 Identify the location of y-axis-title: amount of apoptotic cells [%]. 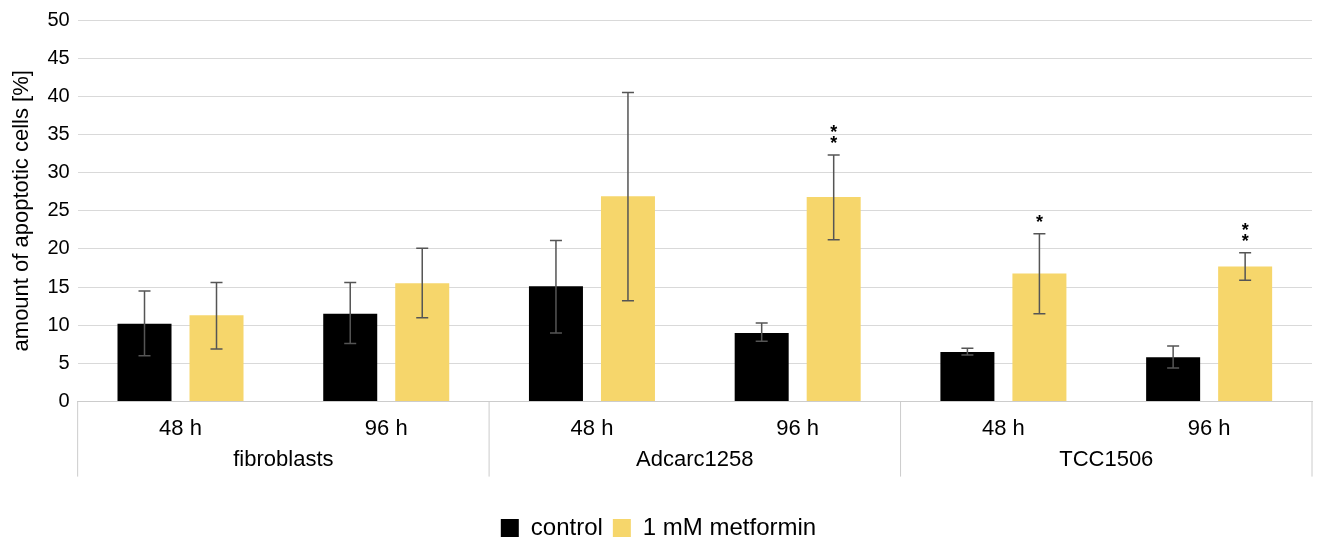
(21, 211).